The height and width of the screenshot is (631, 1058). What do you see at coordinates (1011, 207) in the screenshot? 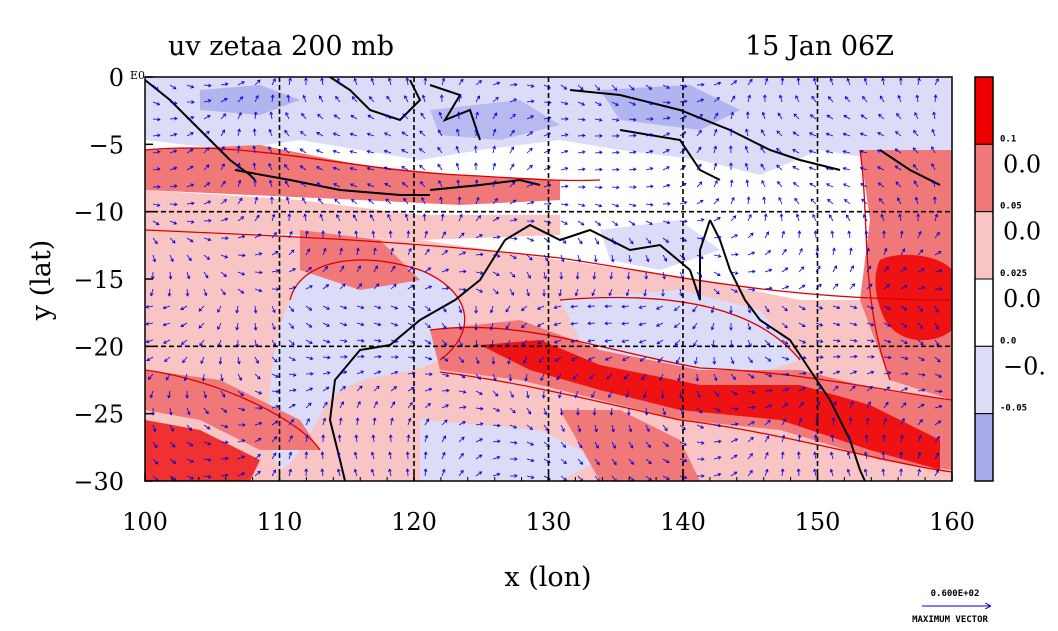
I see `colorbar-tick-label: 0.05` at bounding box center [1011, 207].